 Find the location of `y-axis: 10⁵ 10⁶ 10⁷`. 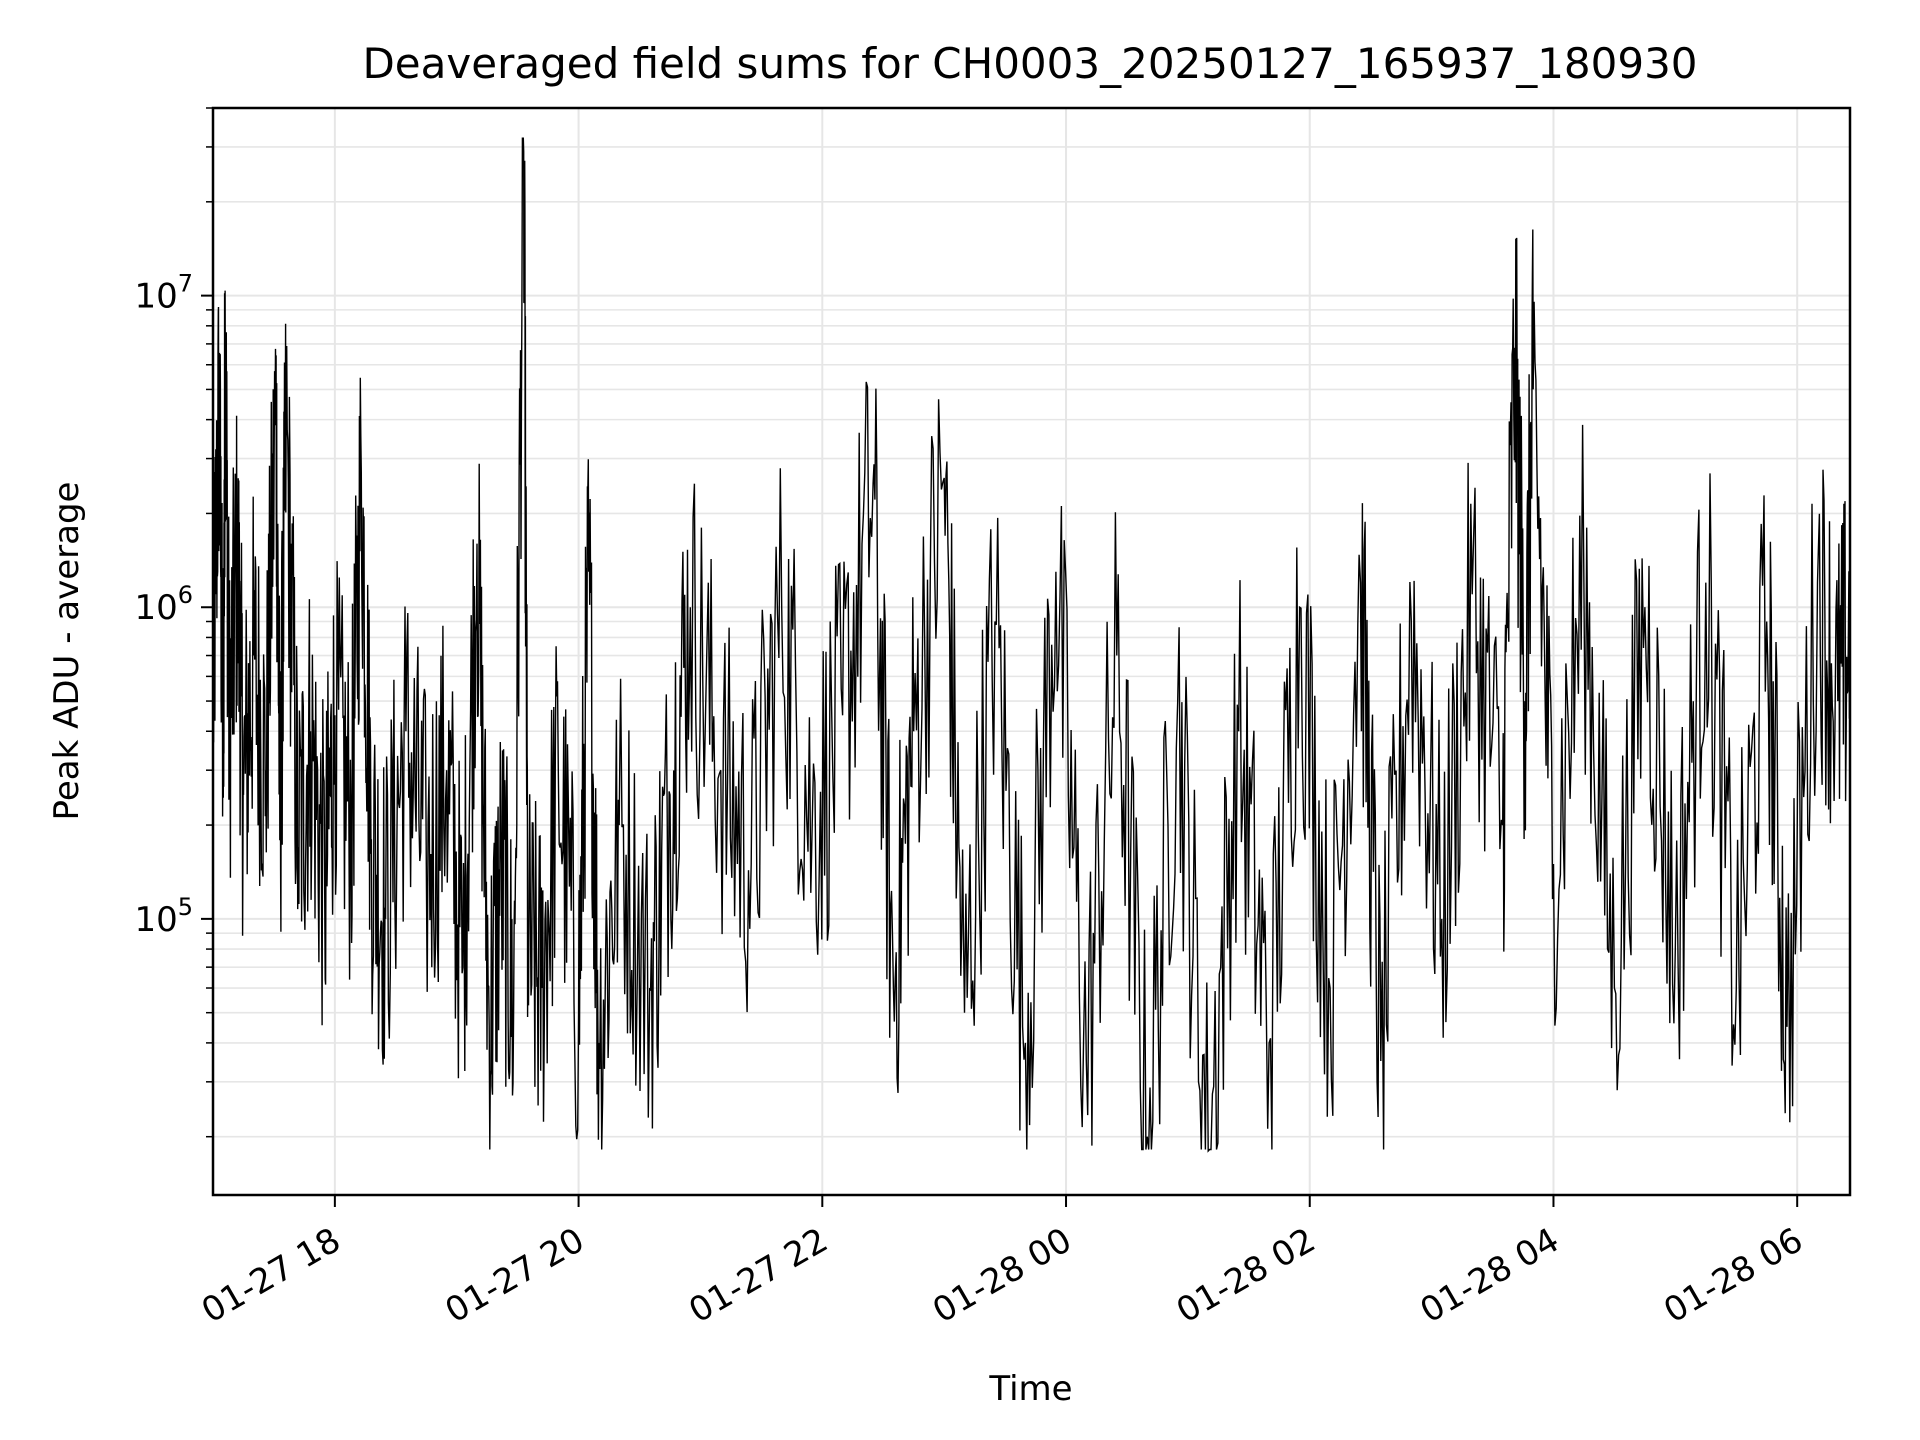

y-axis: 10⁵ 10⁶ 10⁷ is located at coordinates (173, 622).